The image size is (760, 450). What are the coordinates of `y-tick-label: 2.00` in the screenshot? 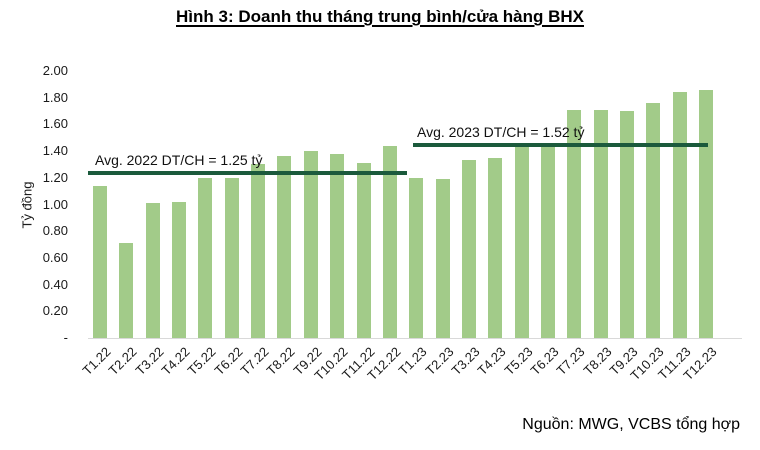 It's located at (55, 70).